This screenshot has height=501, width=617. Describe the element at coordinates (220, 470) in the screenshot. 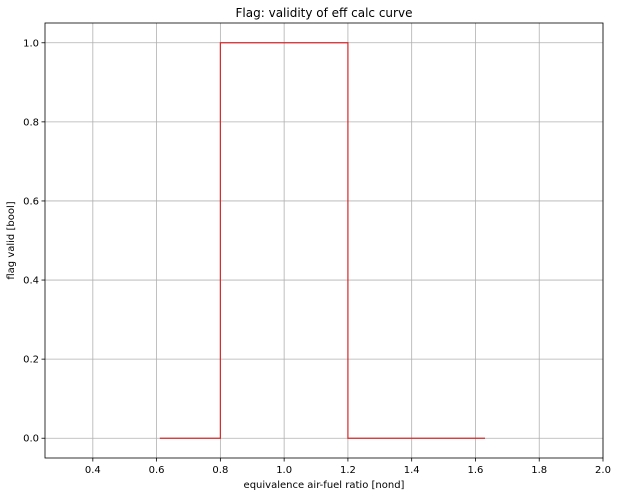

I see `x-tick-label: 0.8` at that location.